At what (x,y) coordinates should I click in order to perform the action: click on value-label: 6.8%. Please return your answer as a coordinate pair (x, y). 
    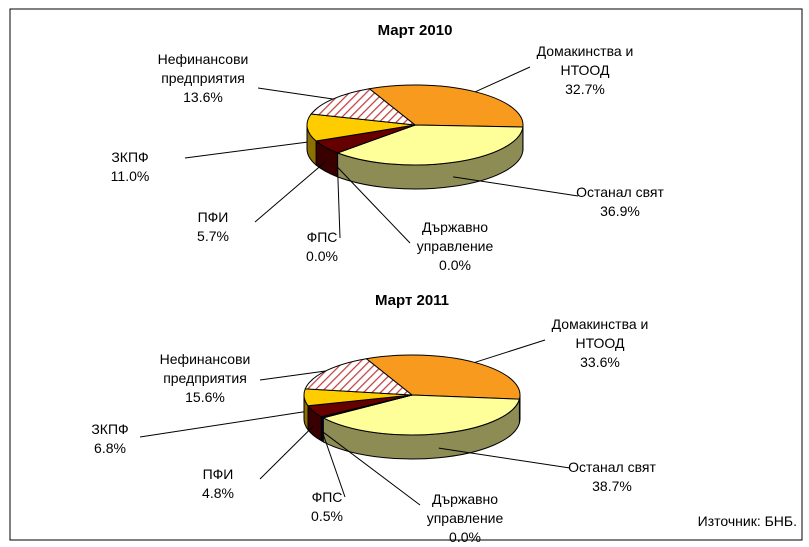
    Looking at the image, I should click on (110, 448).